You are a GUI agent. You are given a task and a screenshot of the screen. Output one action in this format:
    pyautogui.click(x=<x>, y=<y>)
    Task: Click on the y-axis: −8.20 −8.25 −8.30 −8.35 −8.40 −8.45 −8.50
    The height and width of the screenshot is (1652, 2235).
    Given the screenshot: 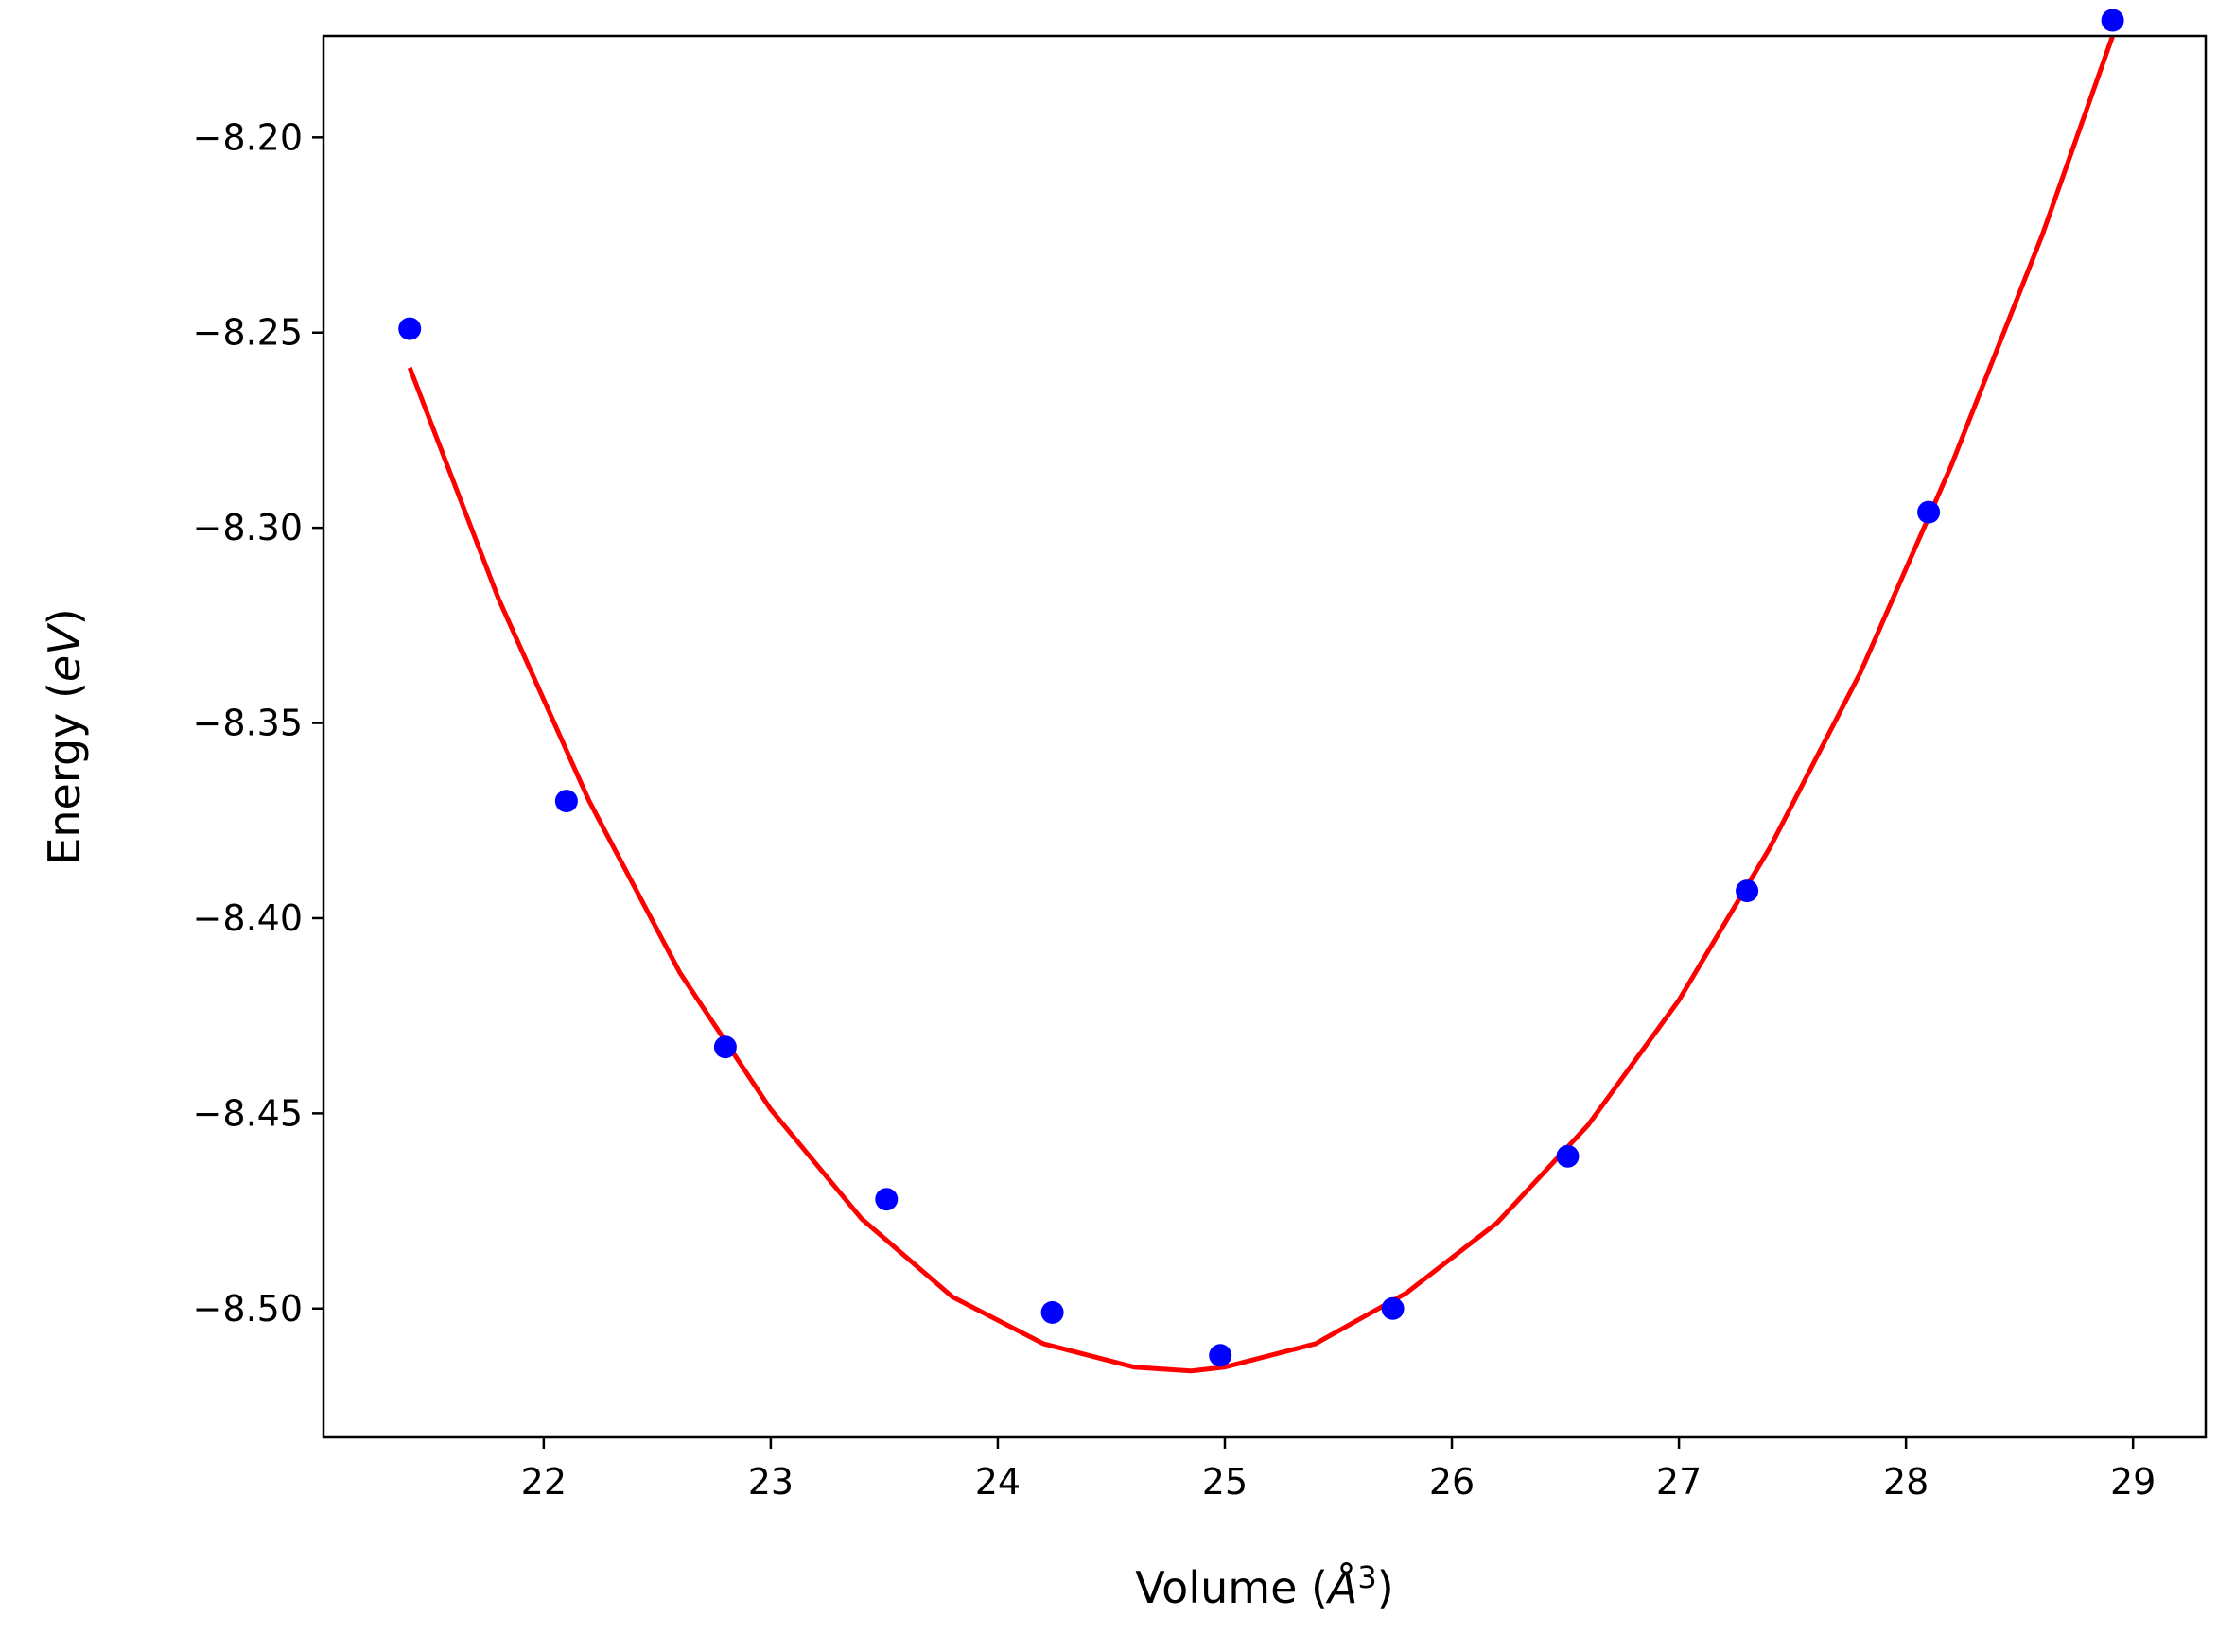 What is the action you would take?
    pyautogui.click(x=258, y=723)
    